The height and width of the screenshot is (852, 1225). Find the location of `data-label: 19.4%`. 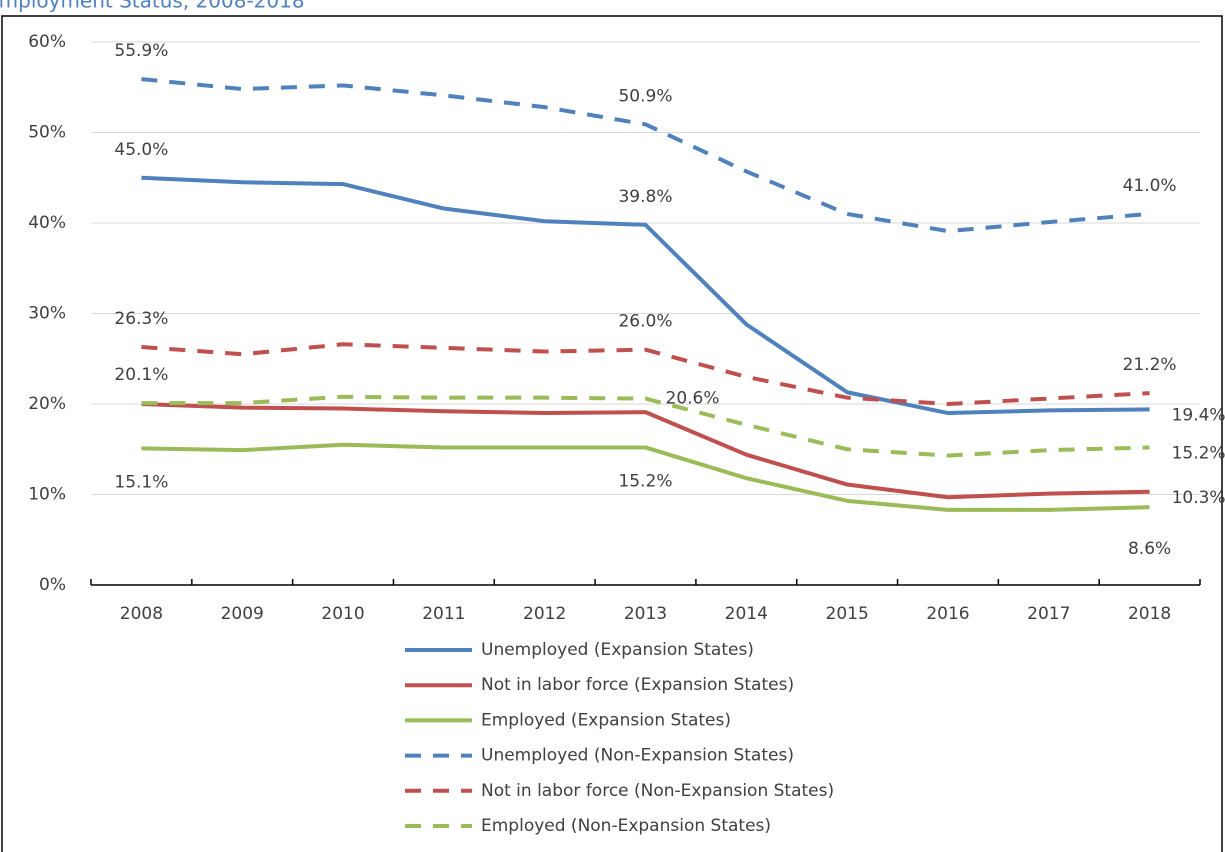

data-label: 19.4% is located at coordinates (1198, 415).